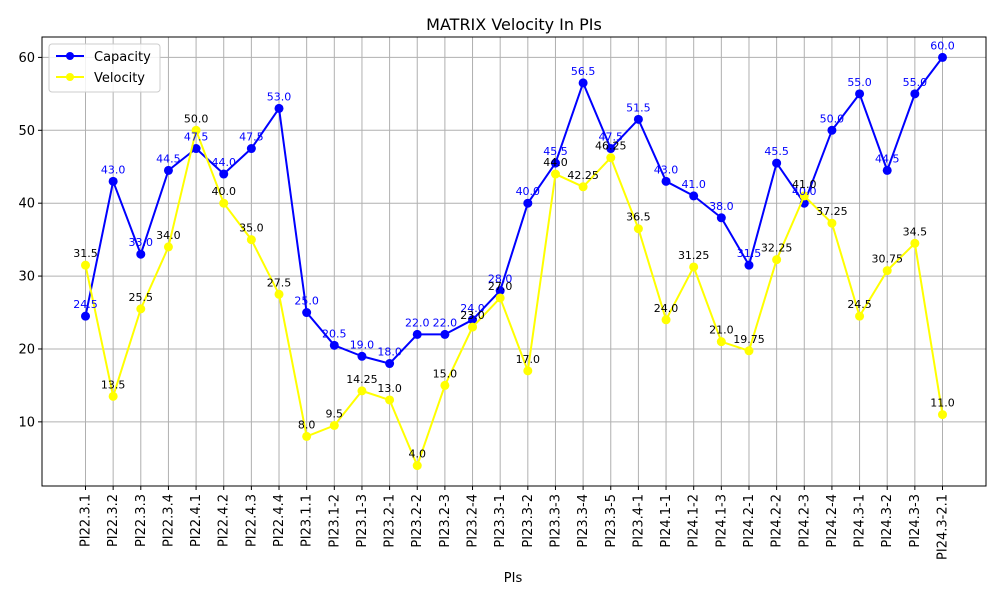 The image size is (1000, 600). Describe the element at coordinates (832, 521) in the screenshot. I see `x-tick-label: PI24.2-4` at that location.